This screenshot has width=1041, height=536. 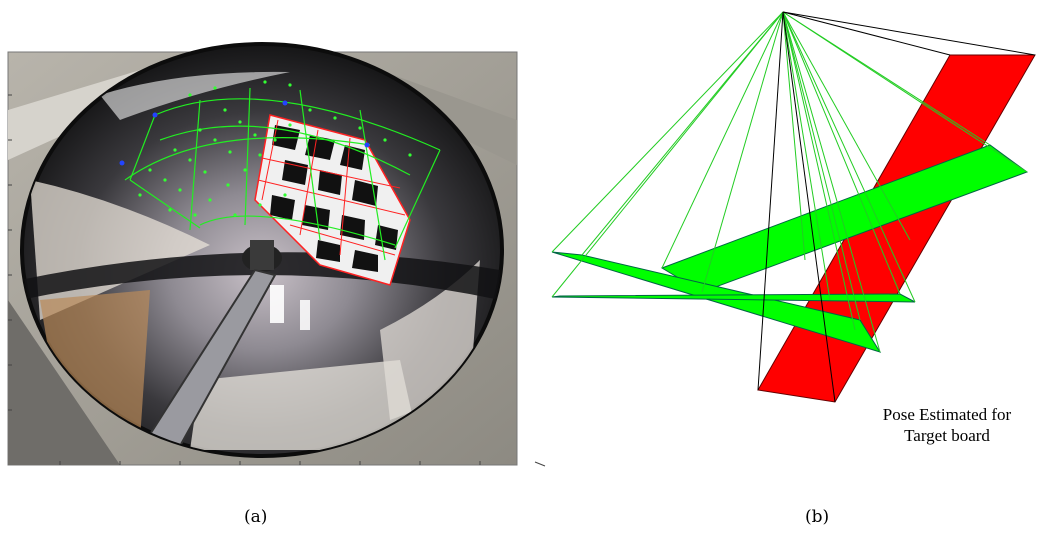 I want to click on caption-a: (a), so click(x=256, y=517).